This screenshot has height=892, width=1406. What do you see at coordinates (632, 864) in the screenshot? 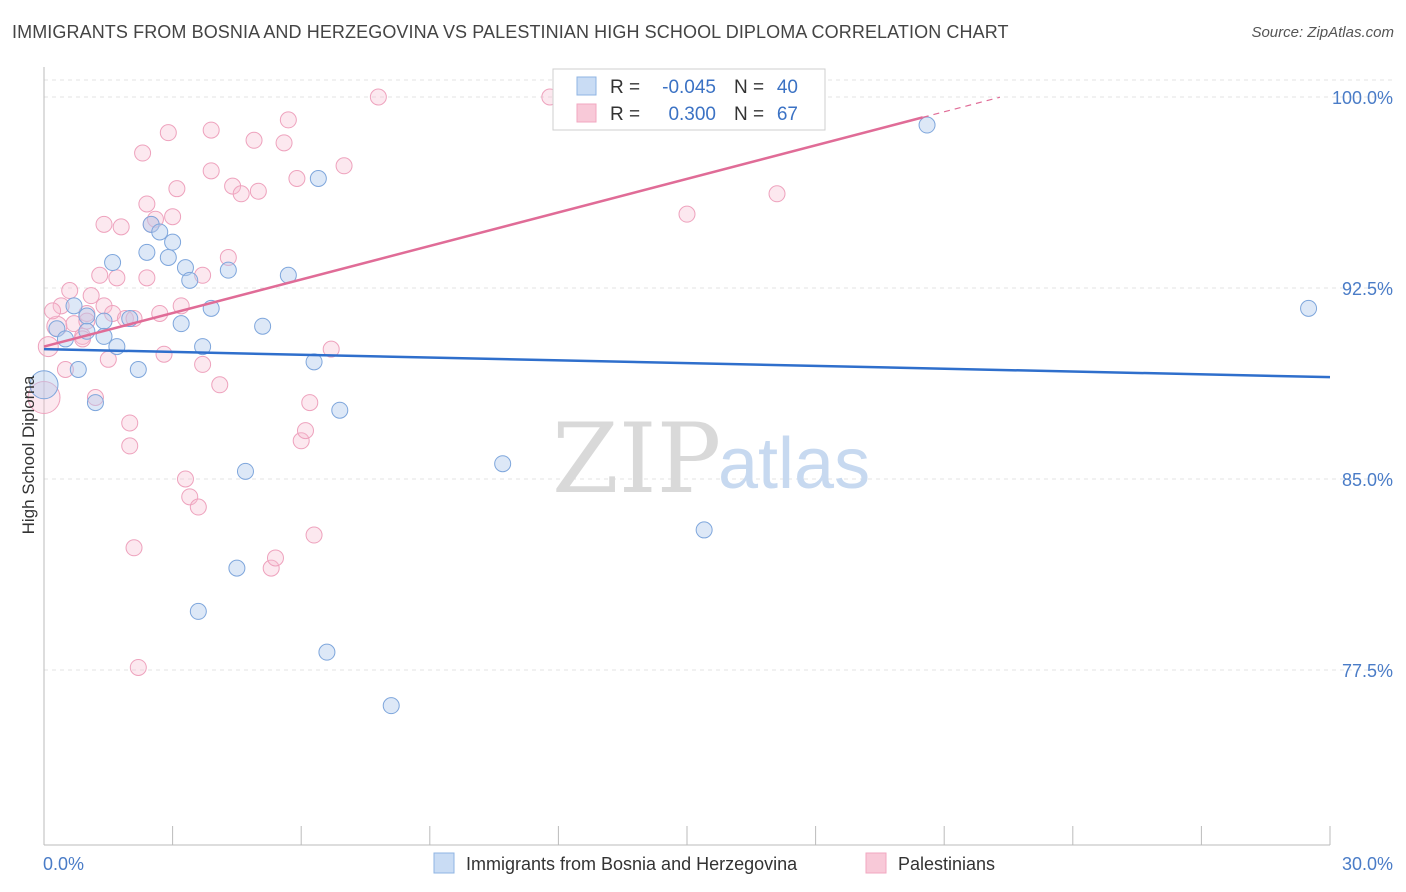
I see `legend-label-bosnia: Immigrants from Bosnia and Herzegovina` at bounding box center [632, 864].